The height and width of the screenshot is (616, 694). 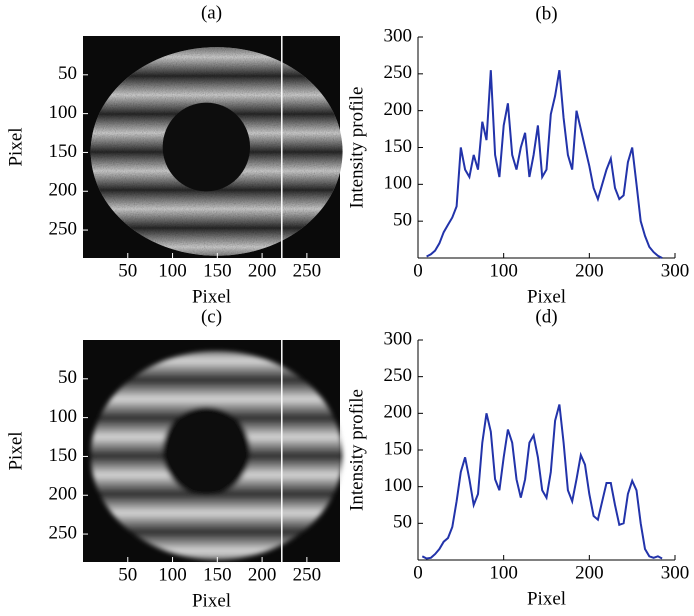 I want to click on panel-title: (a), so click(x=211, y=12).